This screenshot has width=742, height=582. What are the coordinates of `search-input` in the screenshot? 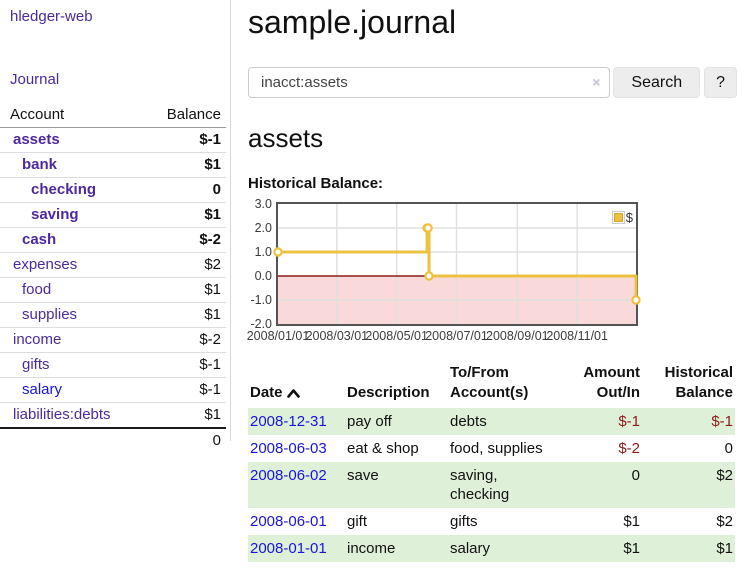 It's located at (429, 82).